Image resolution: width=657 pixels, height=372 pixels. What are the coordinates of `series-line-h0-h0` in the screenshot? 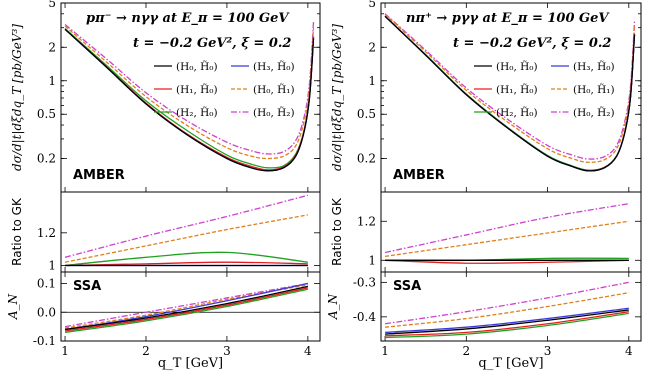 It's located at (189, 100).